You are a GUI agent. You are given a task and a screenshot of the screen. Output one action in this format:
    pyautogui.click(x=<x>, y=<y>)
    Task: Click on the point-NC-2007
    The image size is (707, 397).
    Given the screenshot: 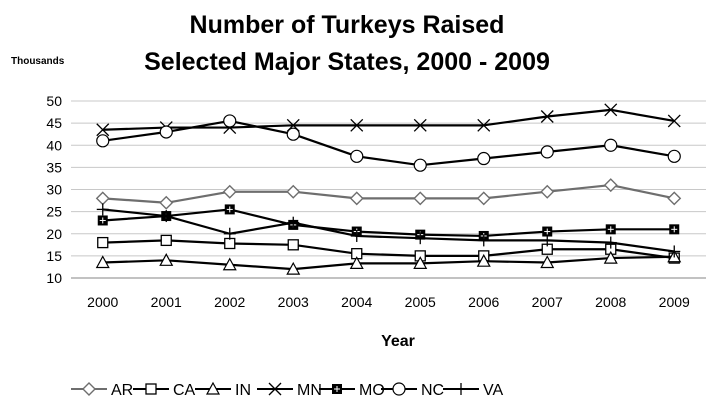 What is the action you would take?
    pyautogui.click(x=547, y=152)
    